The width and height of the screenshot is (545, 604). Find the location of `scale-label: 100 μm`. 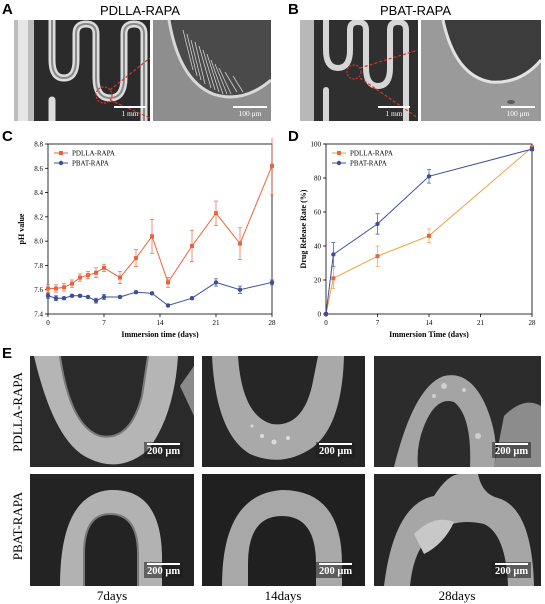

scale-label: 100 μm is located at coordinates (518, 113).